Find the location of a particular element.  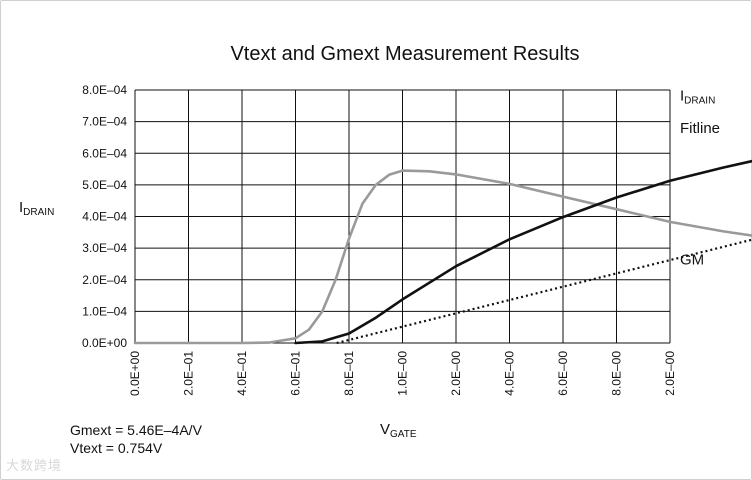

x-axis-label-main: V is located at coordinates (385, 429).